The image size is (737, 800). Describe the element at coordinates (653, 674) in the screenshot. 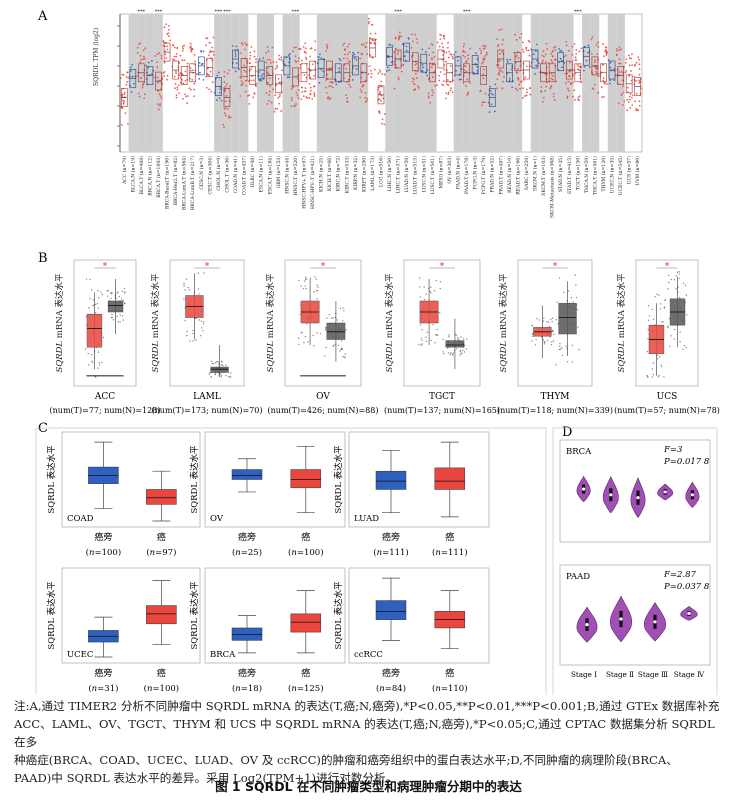

I see `panel-d-stage-label: Stage Ⅲ` at that location.